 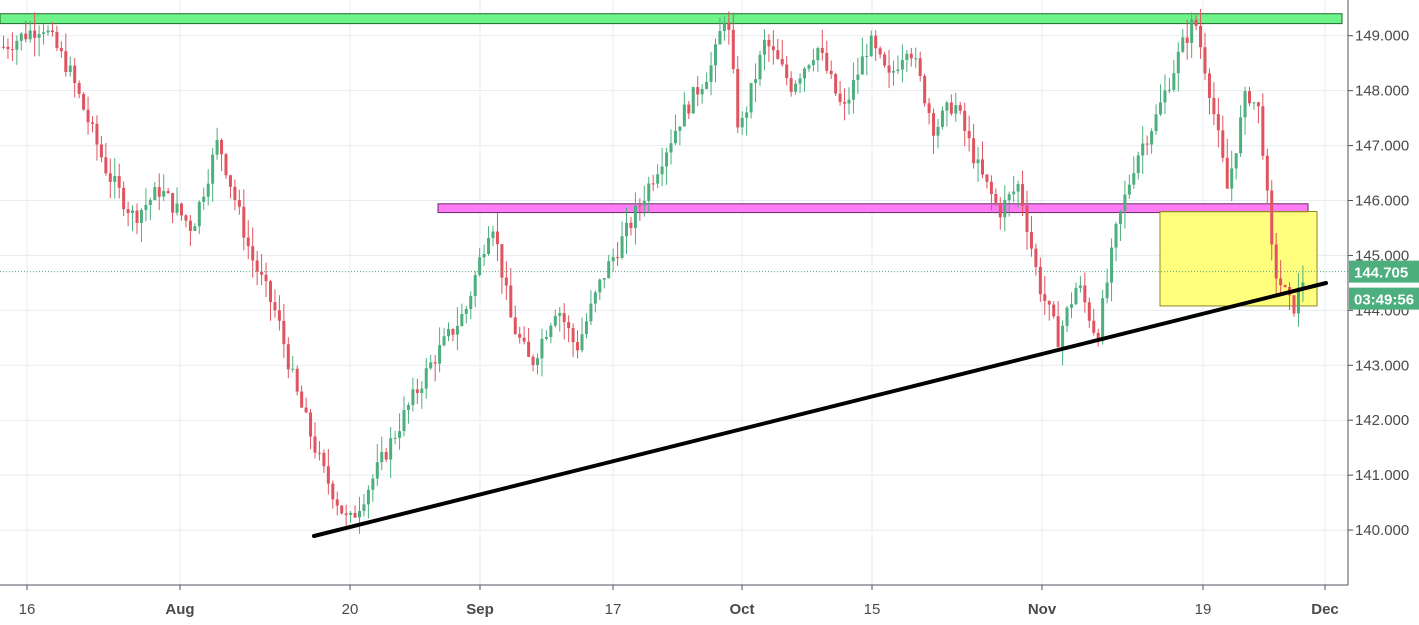 What do you see at coordinates (613, 609) in the screenshot?
I see `x-tick-label: 17` at bounding box center [613, 609].